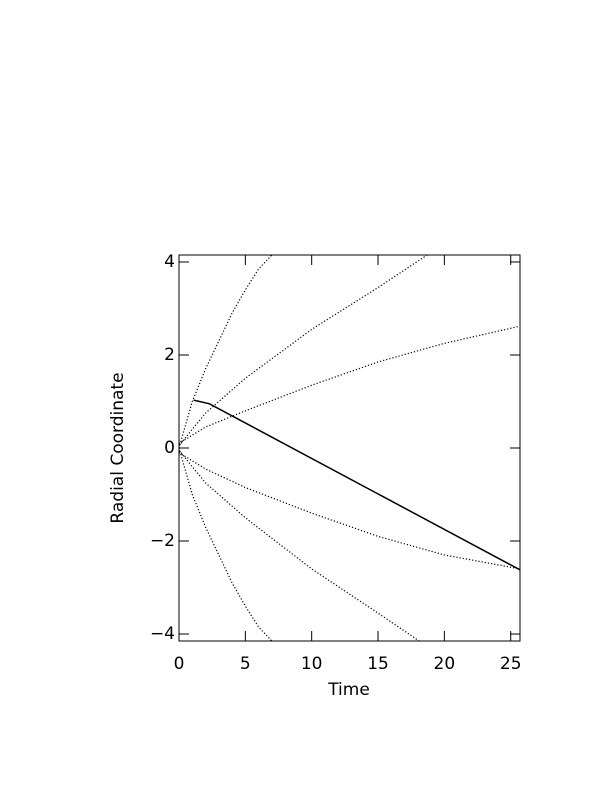 The image size is (612, 792). I want to click on x-tick-label: 5, so click(245, 664).